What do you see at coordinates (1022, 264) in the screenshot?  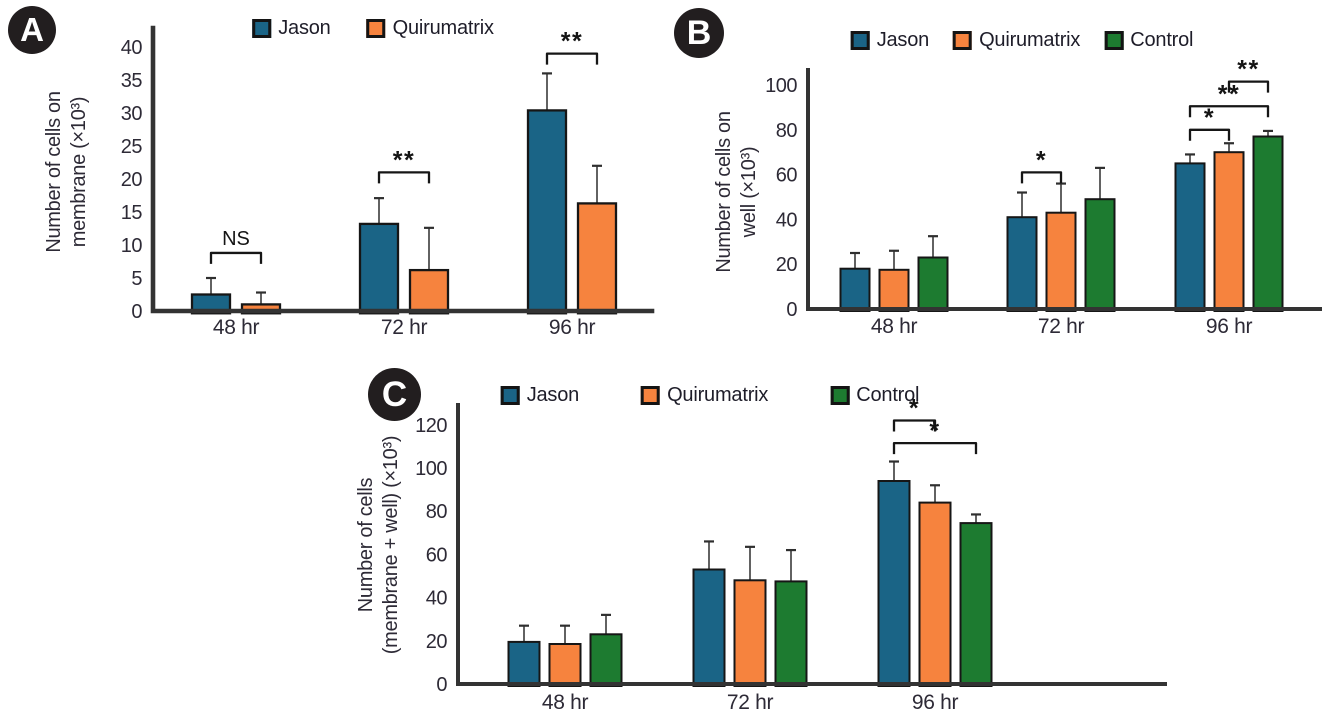 I see `bar-B-jason-72-hr` at bounding box center [1022, 264].